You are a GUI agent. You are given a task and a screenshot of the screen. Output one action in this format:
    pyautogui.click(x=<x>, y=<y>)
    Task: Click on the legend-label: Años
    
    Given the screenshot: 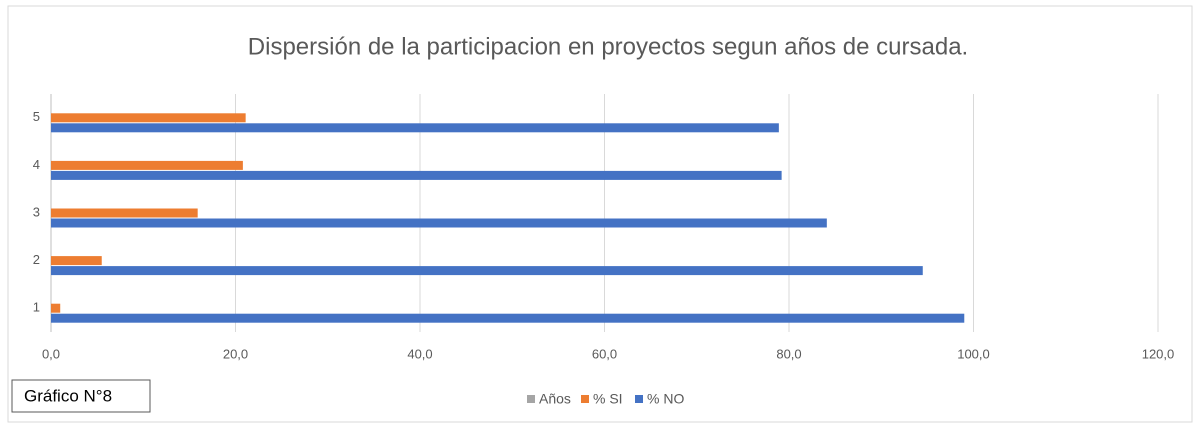 What is the action you would take?
    pyautogui.click(x=555, y=399)
    